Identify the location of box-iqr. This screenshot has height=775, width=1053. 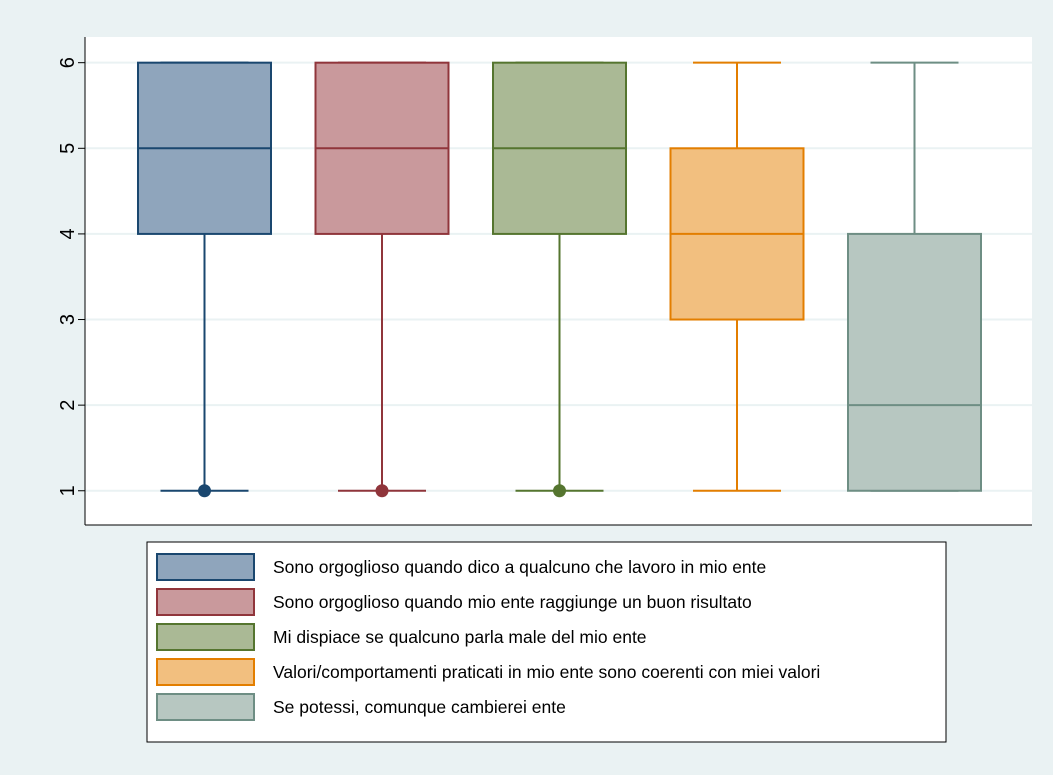
(914, 362).